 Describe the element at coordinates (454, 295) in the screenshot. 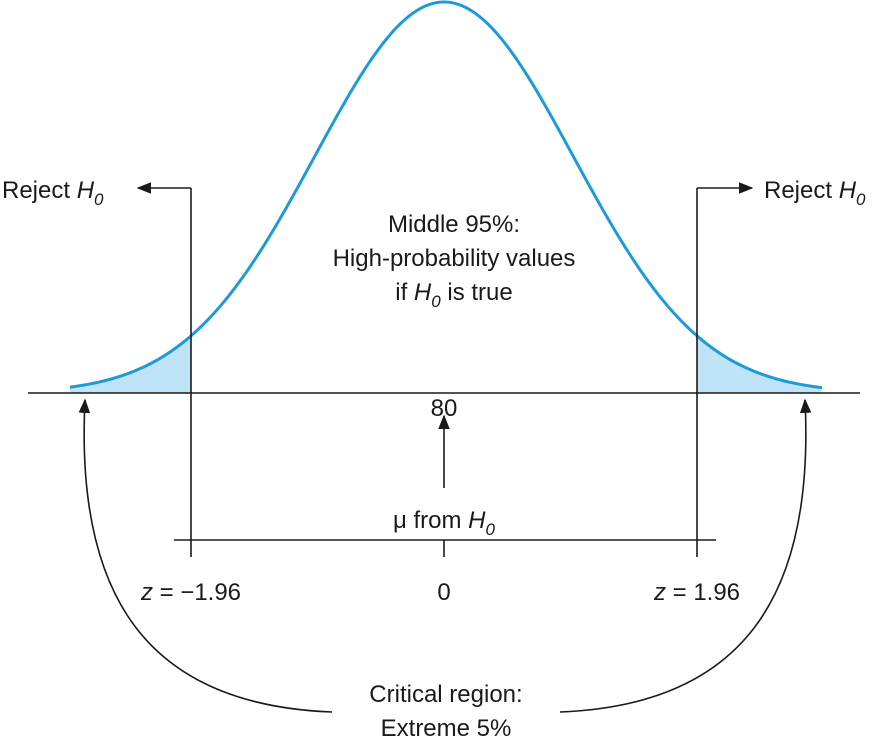

I see `middle-label-line3: if H0 is true` at that location.